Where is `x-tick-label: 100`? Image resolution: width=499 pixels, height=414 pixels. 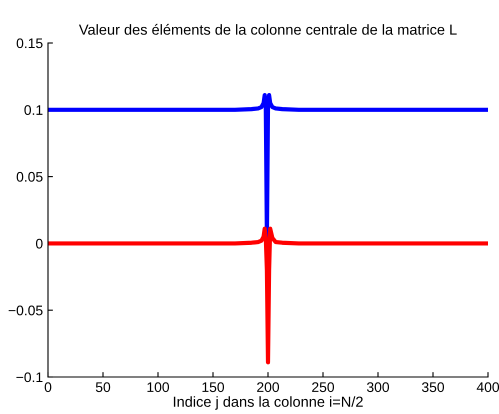 x-tick-label: 100 is located at coordinates (158, 387).